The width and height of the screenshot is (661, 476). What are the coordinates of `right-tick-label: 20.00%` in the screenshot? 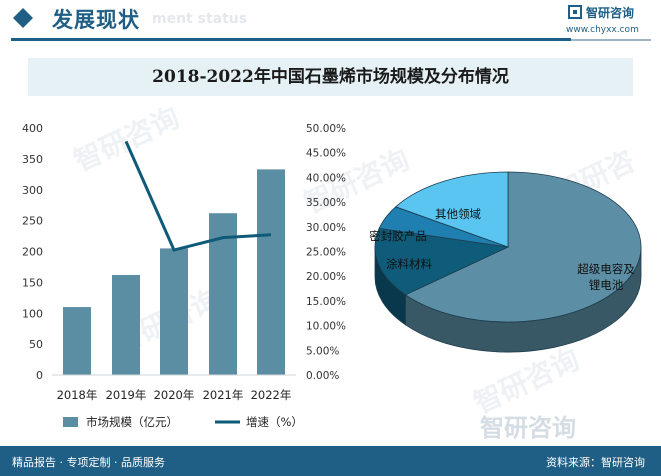 It's located at (326, 277).